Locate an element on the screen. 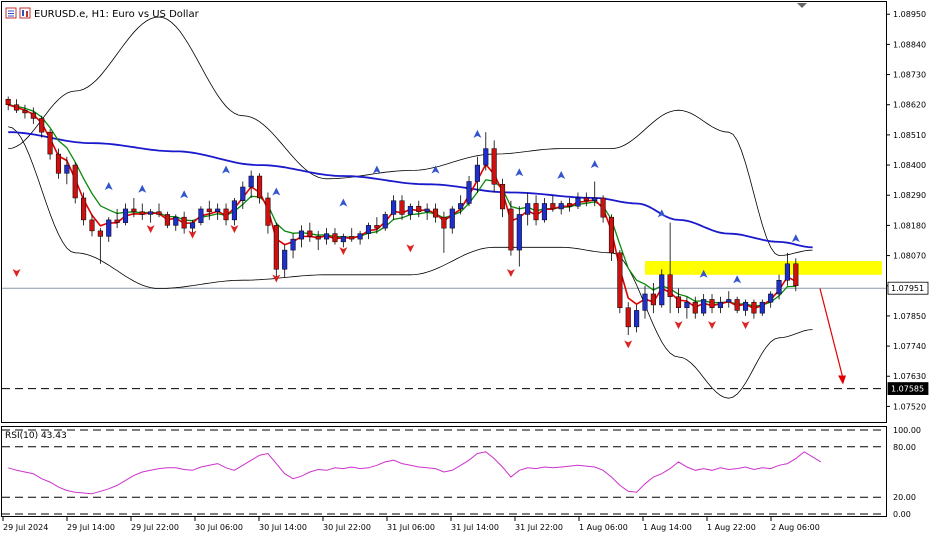 The width and height of the screenshot is (940, 538). forecast-arrow-line is located at coordinates (831, 333).